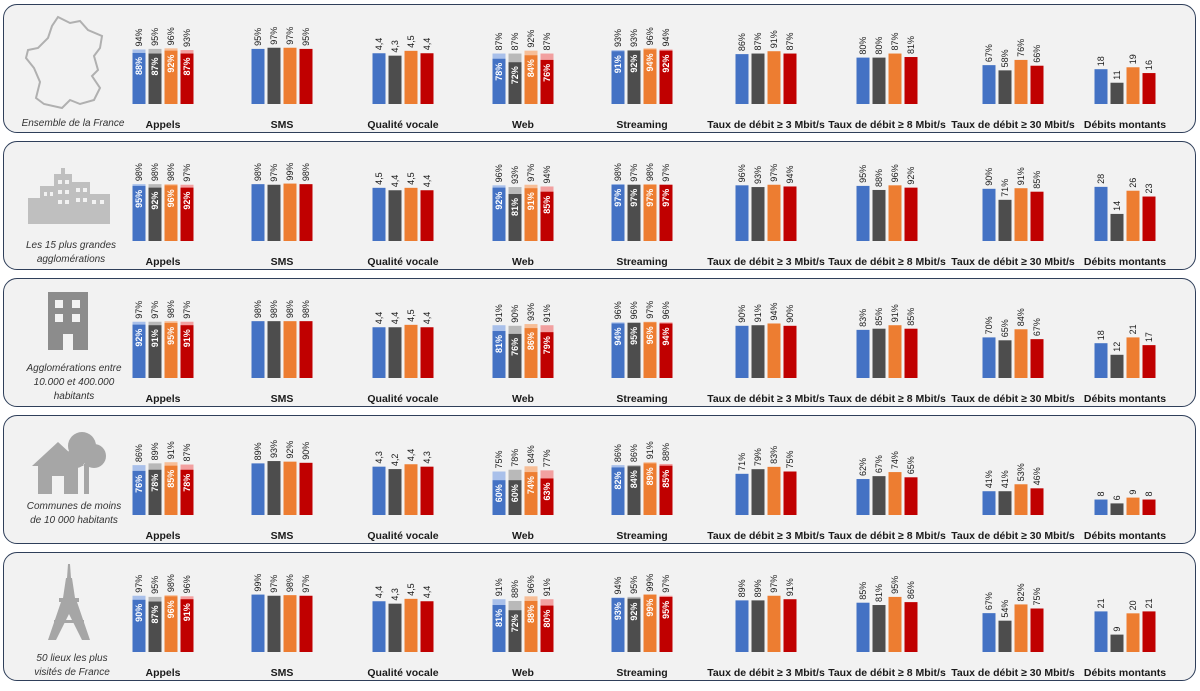 This screenshot has width=1200, height=691. I want to click on data-label: 28, so click(1101, 179).